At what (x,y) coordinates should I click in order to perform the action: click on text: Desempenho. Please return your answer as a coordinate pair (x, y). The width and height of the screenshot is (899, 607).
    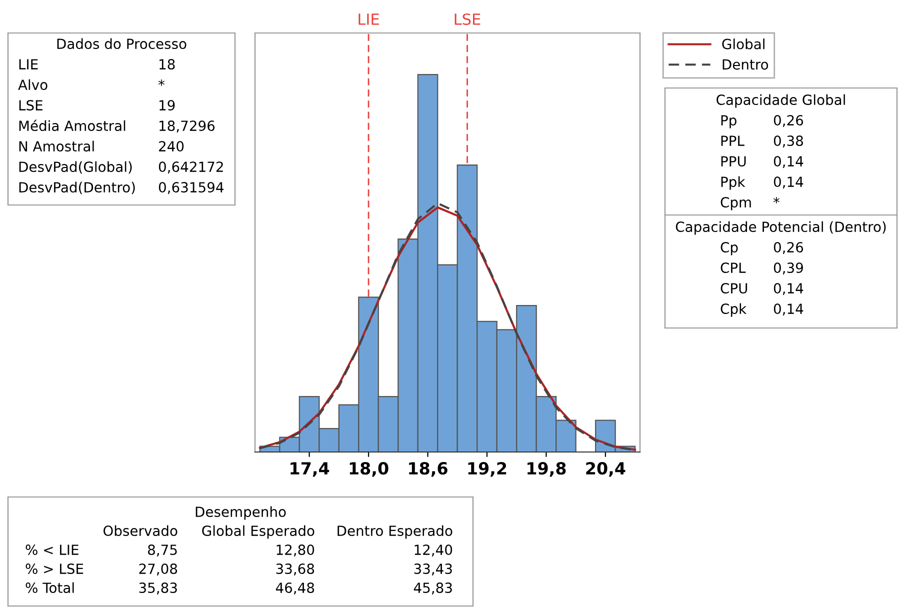
    Looking at the image, I should click on (241, 513).